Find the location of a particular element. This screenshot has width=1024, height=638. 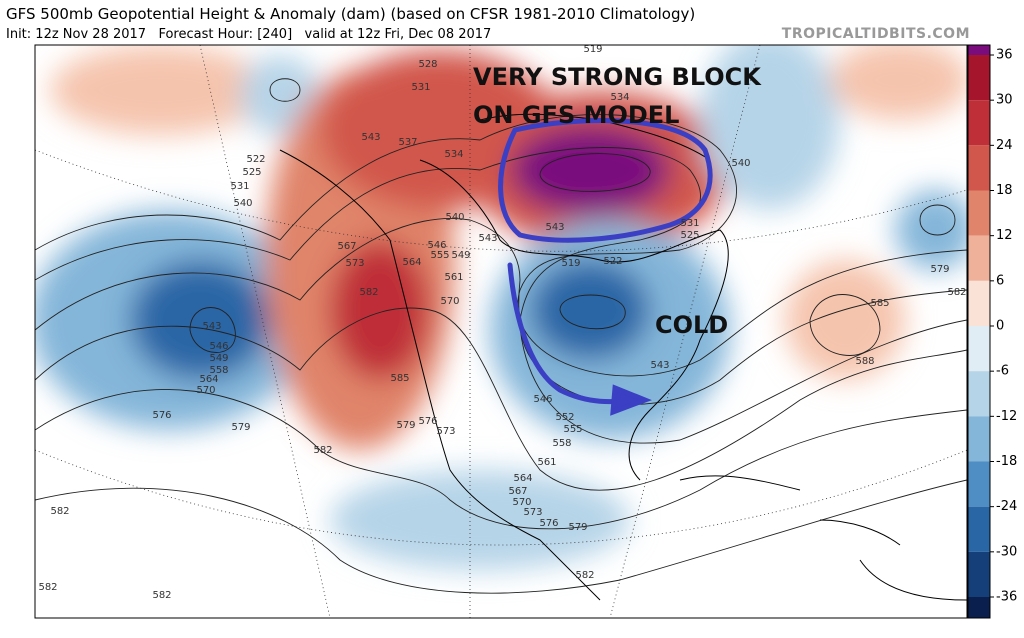

colorbar-label: -18 is located at coordinates (1006, 461).